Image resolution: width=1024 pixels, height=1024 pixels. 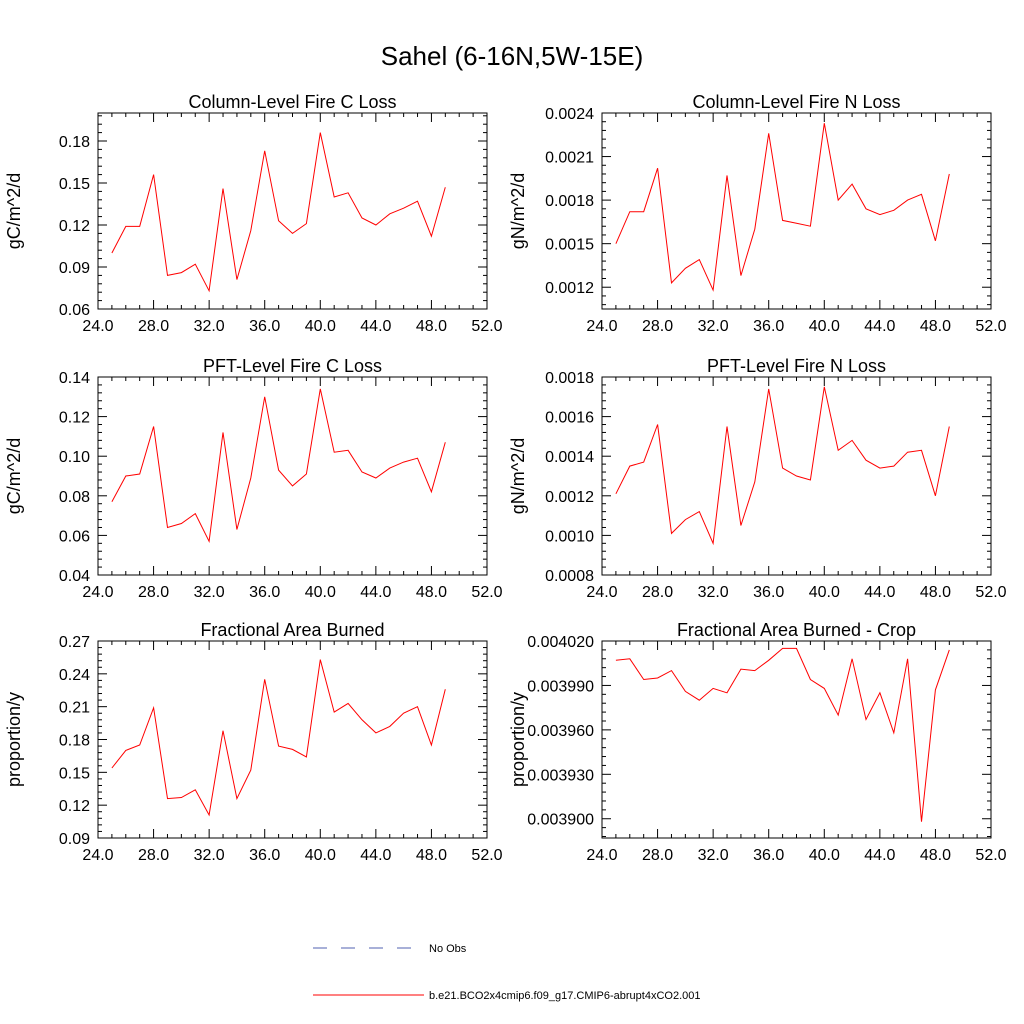 I want to click on y-tick-label: 0.0015, so click(x=569, y=245).